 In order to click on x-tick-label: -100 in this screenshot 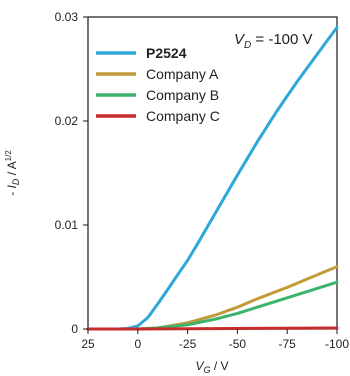, I will do `click(337, 344)`.